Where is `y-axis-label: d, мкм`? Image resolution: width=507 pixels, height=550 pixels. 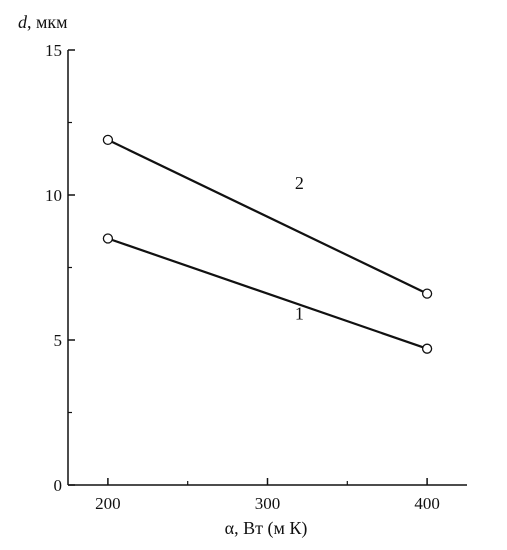 y-axis-label: d, мкм is located at coordinates (43, 22).